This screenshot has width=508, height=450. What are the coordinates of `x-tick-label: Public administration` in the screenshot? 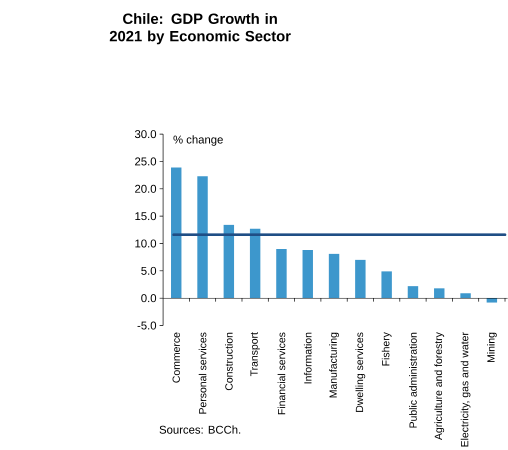 It's located at (413, 380).